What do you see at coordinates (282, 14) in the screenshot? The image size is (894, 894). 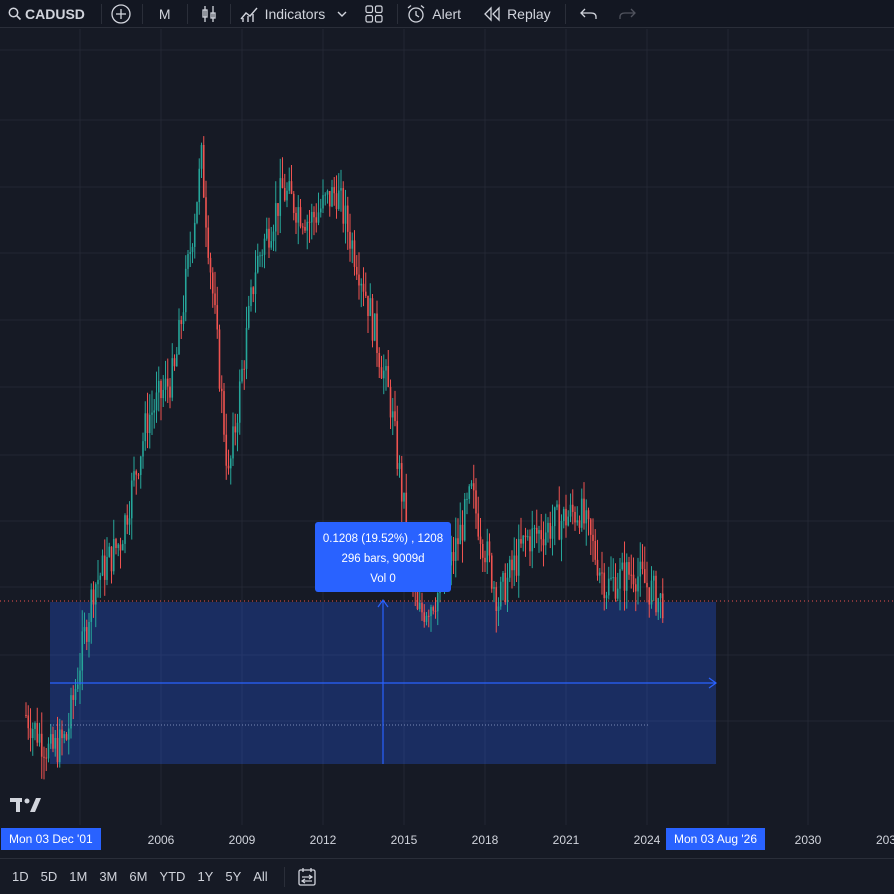 I see `indicators-button: Indicators` at bounding box center [282, 14].